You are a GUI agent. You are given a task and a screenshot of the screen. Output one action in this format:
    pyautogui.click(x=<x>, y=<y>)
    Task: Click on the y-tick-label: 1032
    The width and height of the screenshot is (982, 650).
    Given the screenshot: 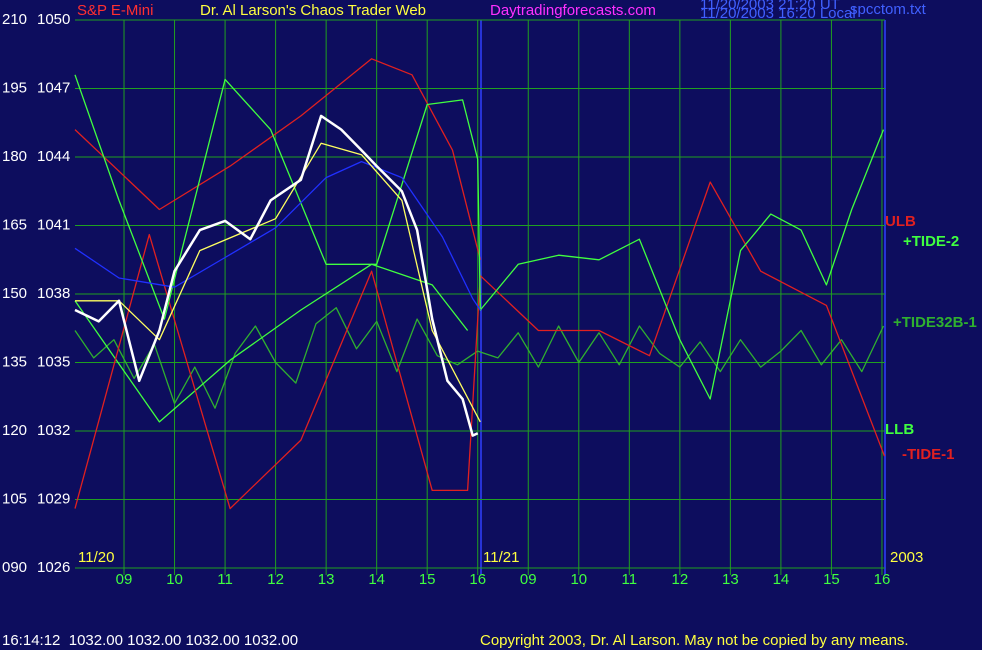 What is the action you would take?
    pyautogui.click(x=53, y=430)
    